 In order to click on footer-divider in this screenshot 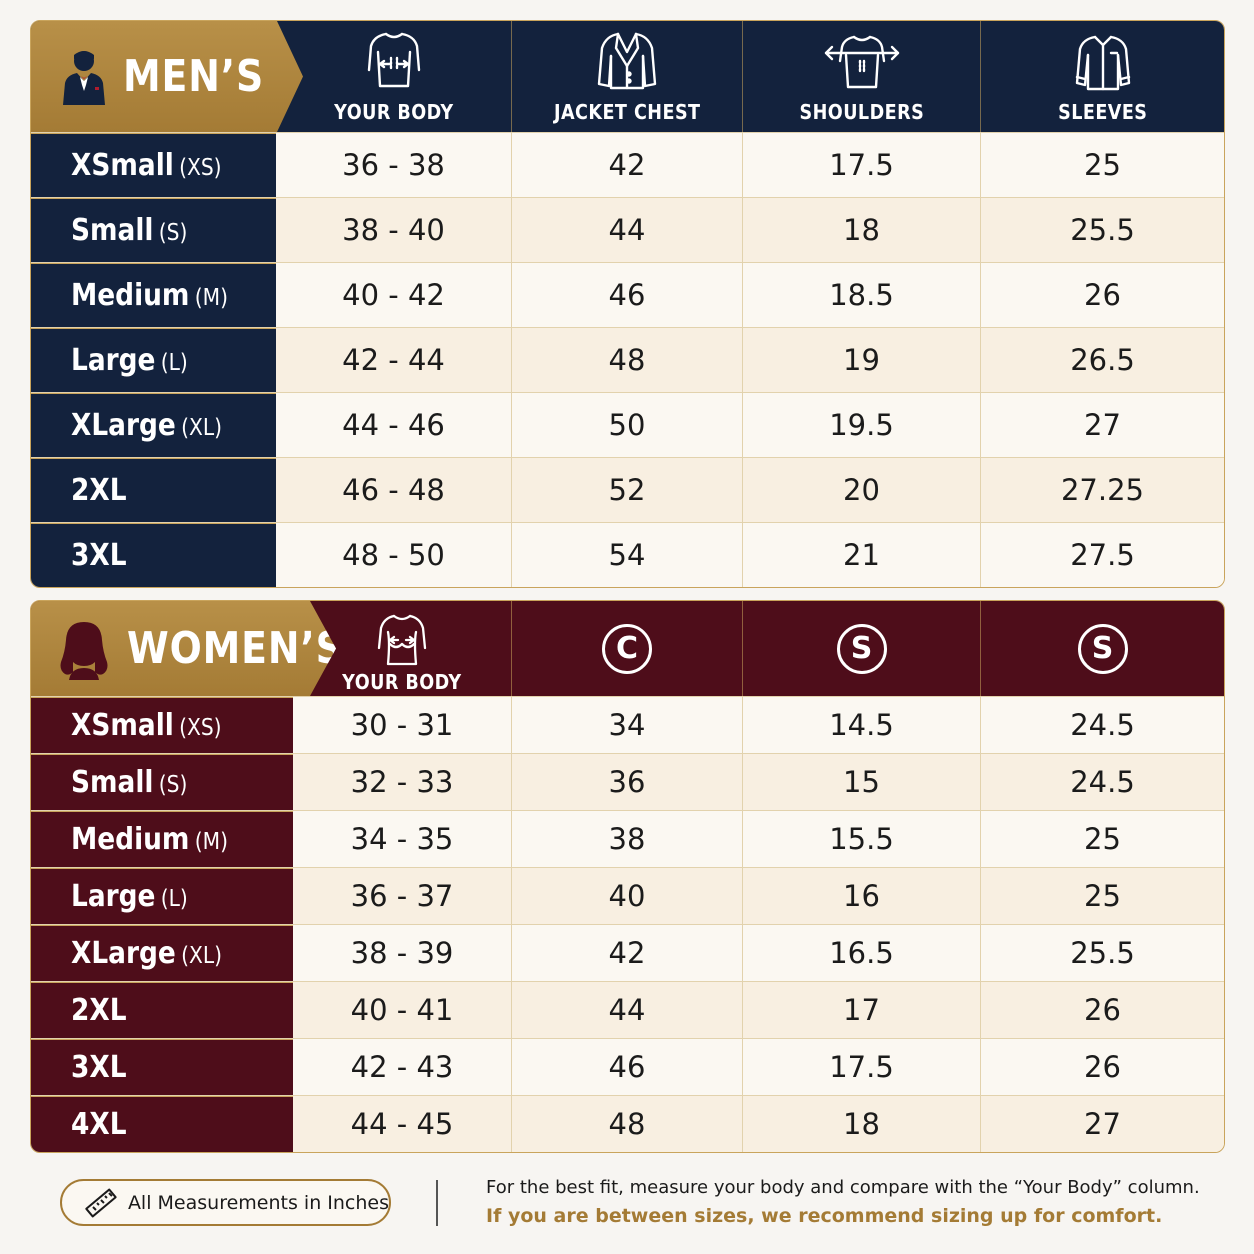, I will do `click(437, 1203)`.